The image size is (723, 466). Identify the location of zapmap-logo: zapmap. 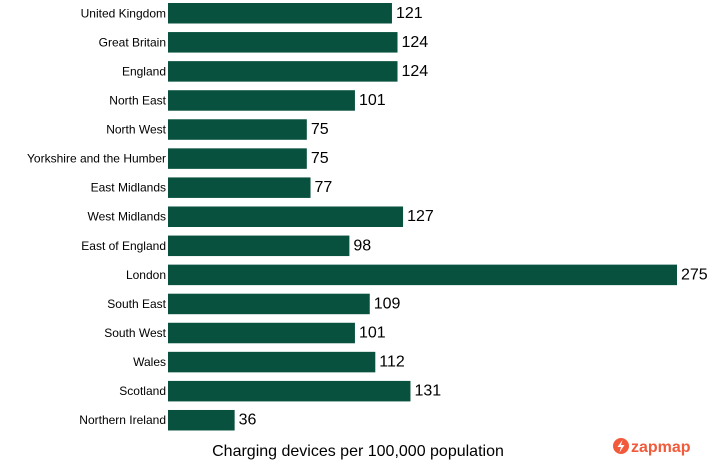
(652, 447).